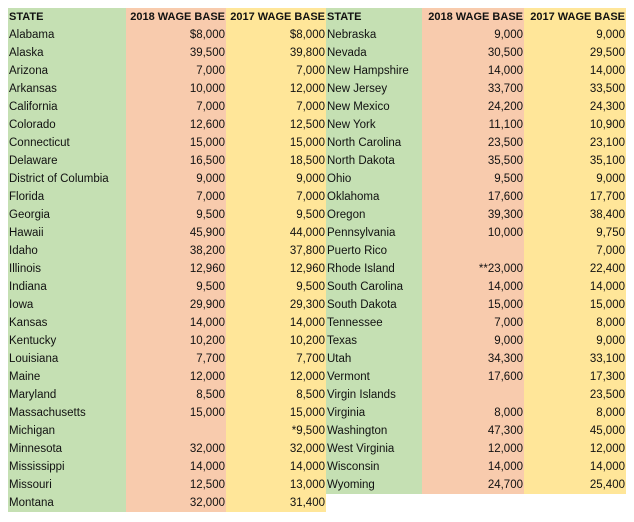  Describe the element at coordinates (28, 71) in the screenshot. I see `state-name-cell: Arizona` at that location.